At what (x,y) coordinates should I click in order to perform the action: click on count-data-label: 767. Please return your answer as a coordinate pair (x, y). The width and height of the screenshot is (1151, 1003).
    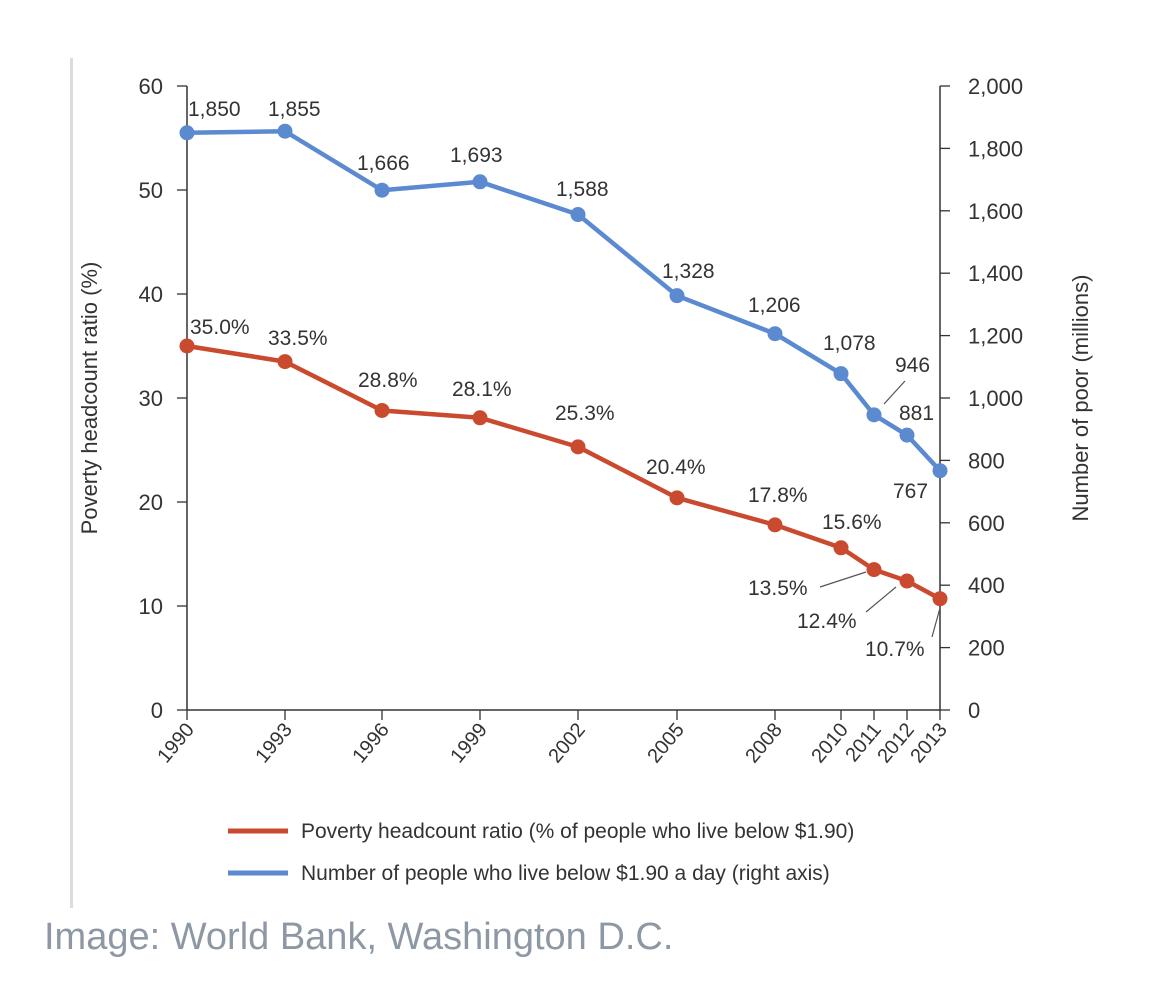
    Looking at the image, I should click on (910, 491).